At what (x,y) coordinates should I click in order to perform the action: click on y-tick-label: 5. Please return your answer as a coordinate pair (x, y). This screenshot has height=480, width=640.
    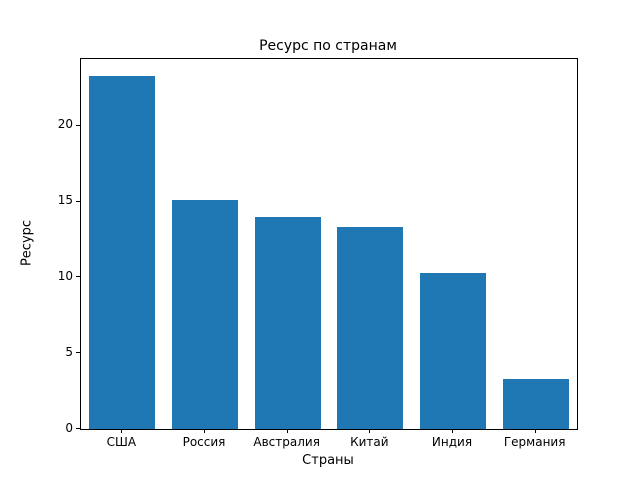
    Looking at the image, I should click on (69, 351).